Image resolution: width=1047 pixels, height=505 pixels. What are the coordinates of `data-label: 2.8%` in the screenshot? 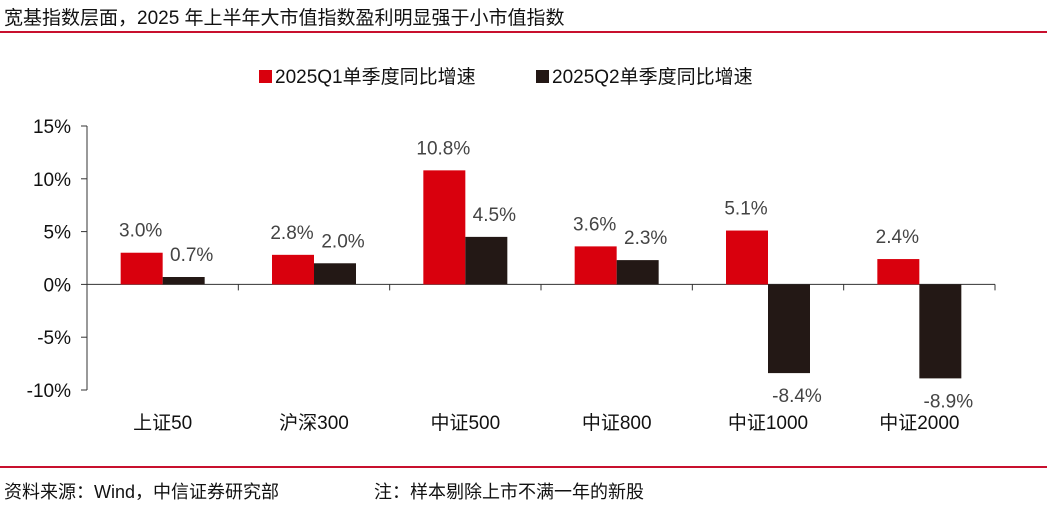 It's located at (291, 233).